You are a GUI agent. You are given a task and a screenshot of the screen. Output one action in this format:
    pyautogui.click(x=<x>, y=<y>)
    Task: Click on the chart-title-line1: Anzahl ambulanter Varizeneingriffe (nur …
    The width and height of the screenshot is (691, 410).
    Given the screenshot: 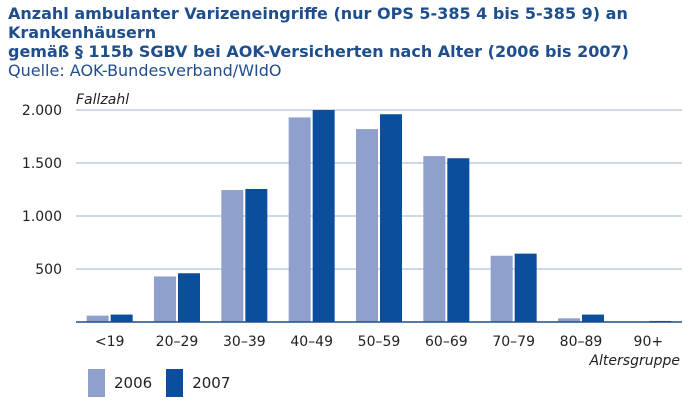 What is the action you would take?
    pyautogui.click(x=318, y=23)
    